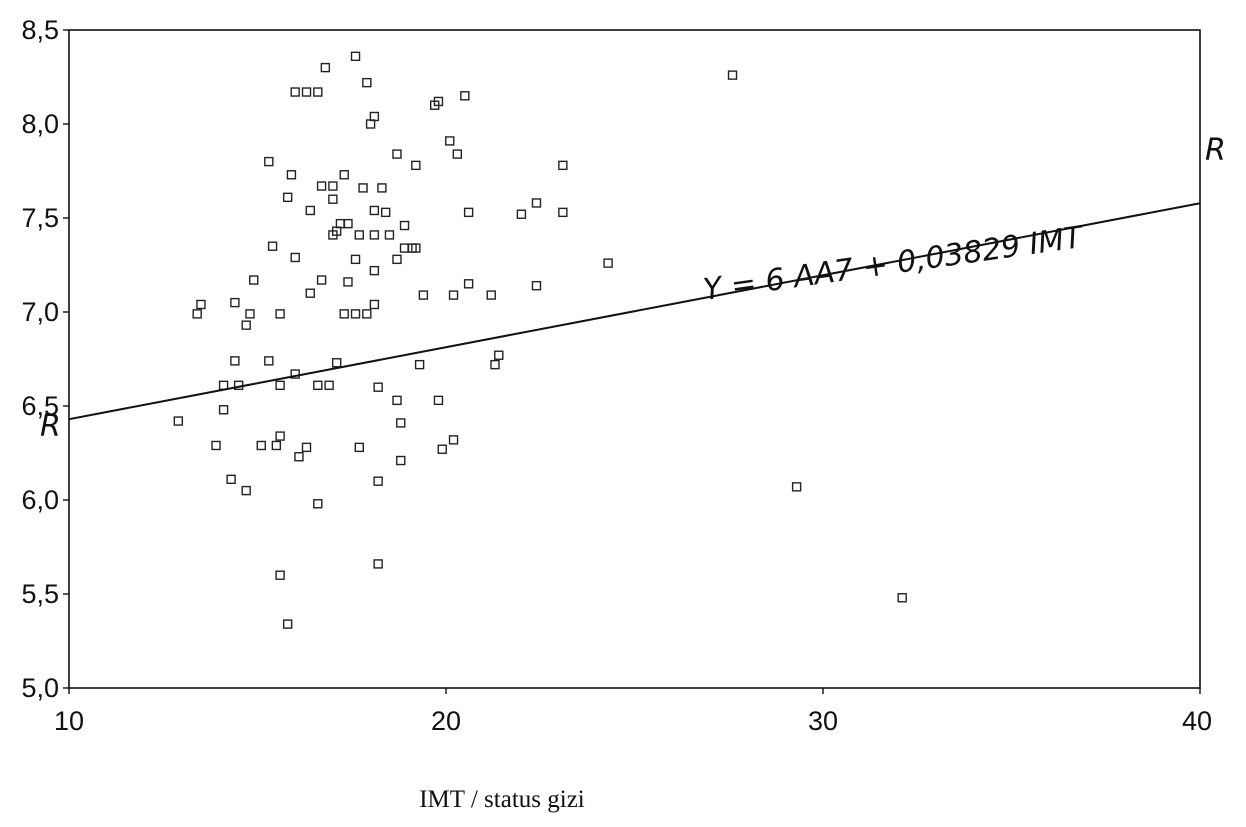  Describe the element at coordinates (446, 721) in the screenshot. I see `x-tick-label: 20` at that location.